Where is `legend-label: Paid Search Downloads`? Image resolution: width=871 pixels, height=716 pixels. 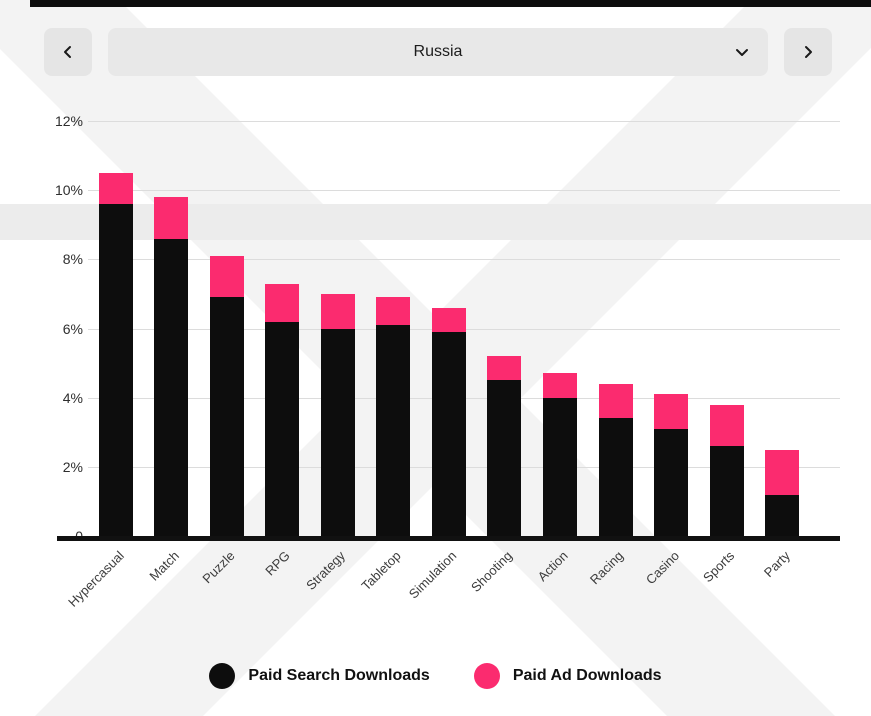
legend-label: Paid Search Downloads is located at coordinates (339, 675).